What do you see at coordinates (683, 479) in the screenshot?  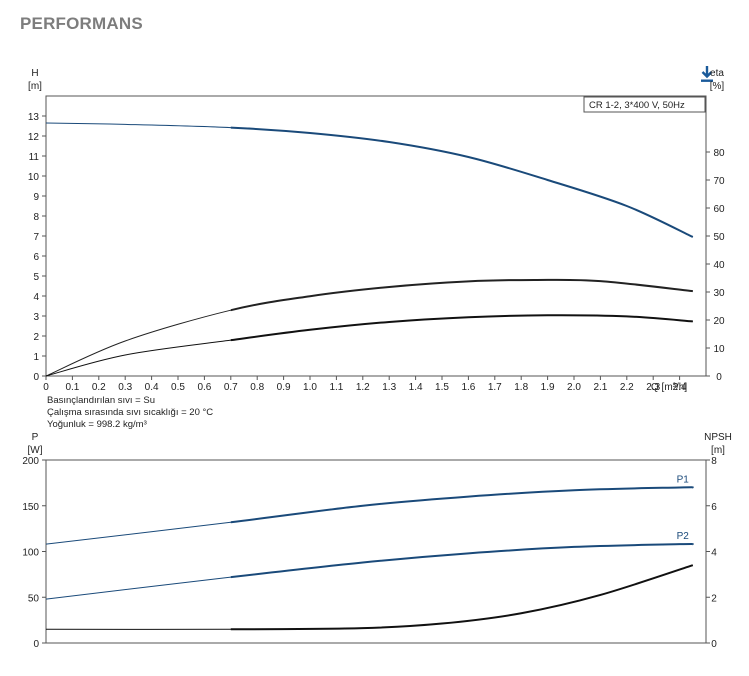 I see `series-label-p1: P1` at bounding box center [683, 479].